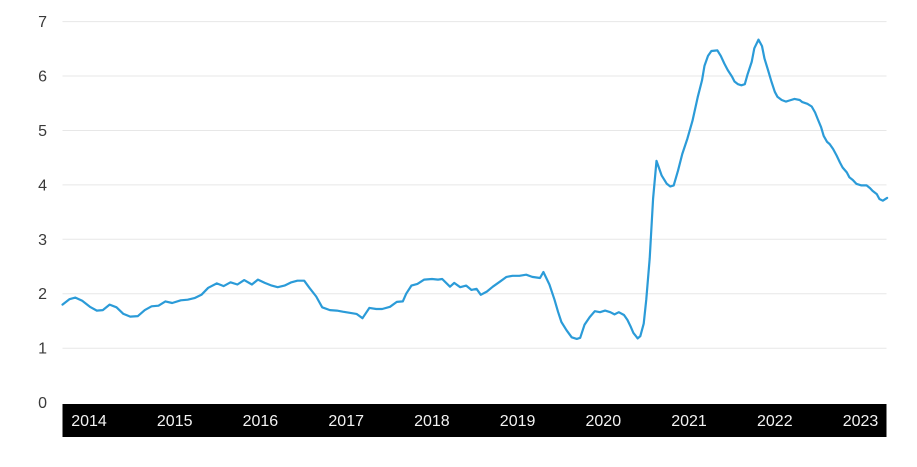 This screenshot has width=917, height=467. What do you see at coordinates (42, 403) in the screenshot?
I see `y-tick-label: 0` at bounding box center [42, 403].